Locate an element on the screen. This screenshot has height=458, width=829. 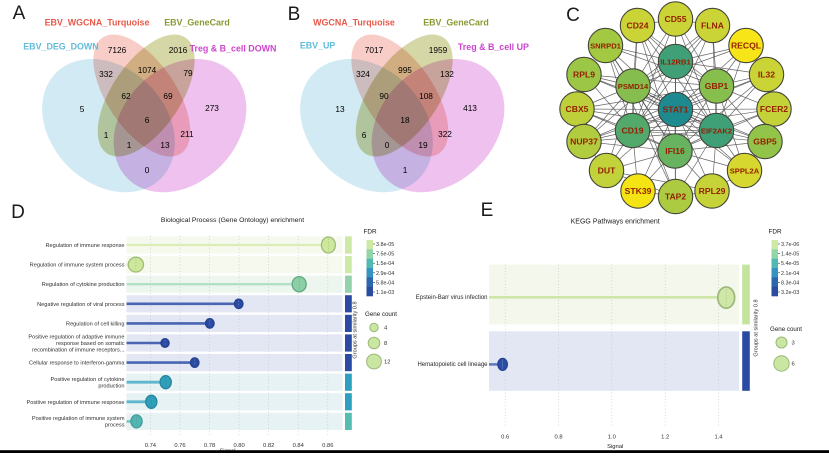
svg-text: 3.2e-03 is located at coordinates (790, 293).